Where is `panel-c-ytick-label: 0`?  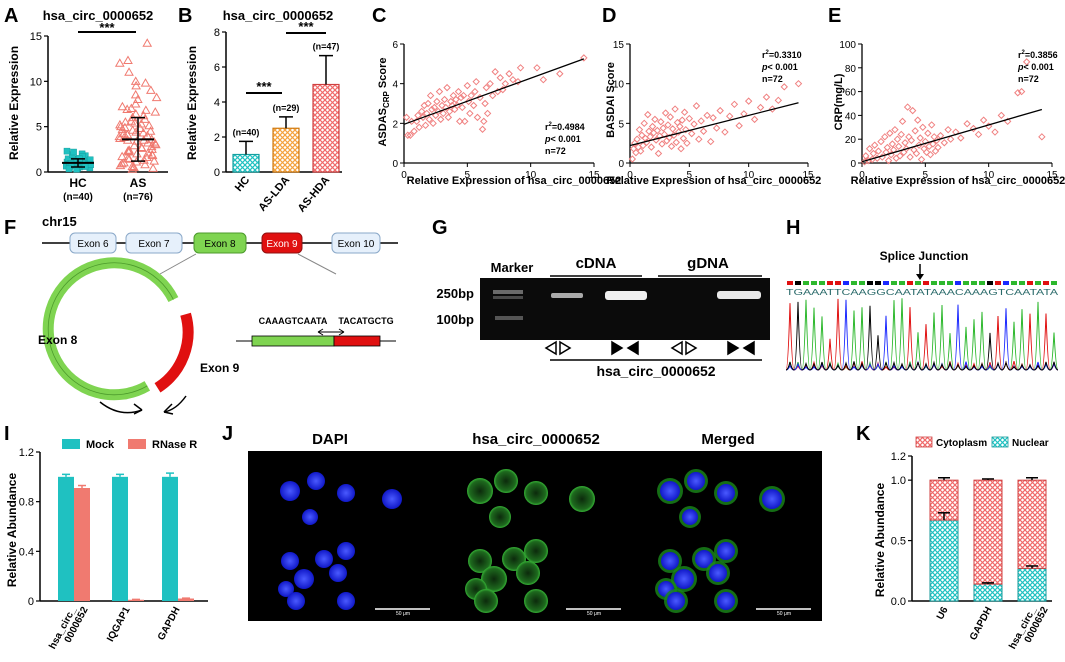
panel-c-ytick-label: 0 is located at coordinates (395, 164).